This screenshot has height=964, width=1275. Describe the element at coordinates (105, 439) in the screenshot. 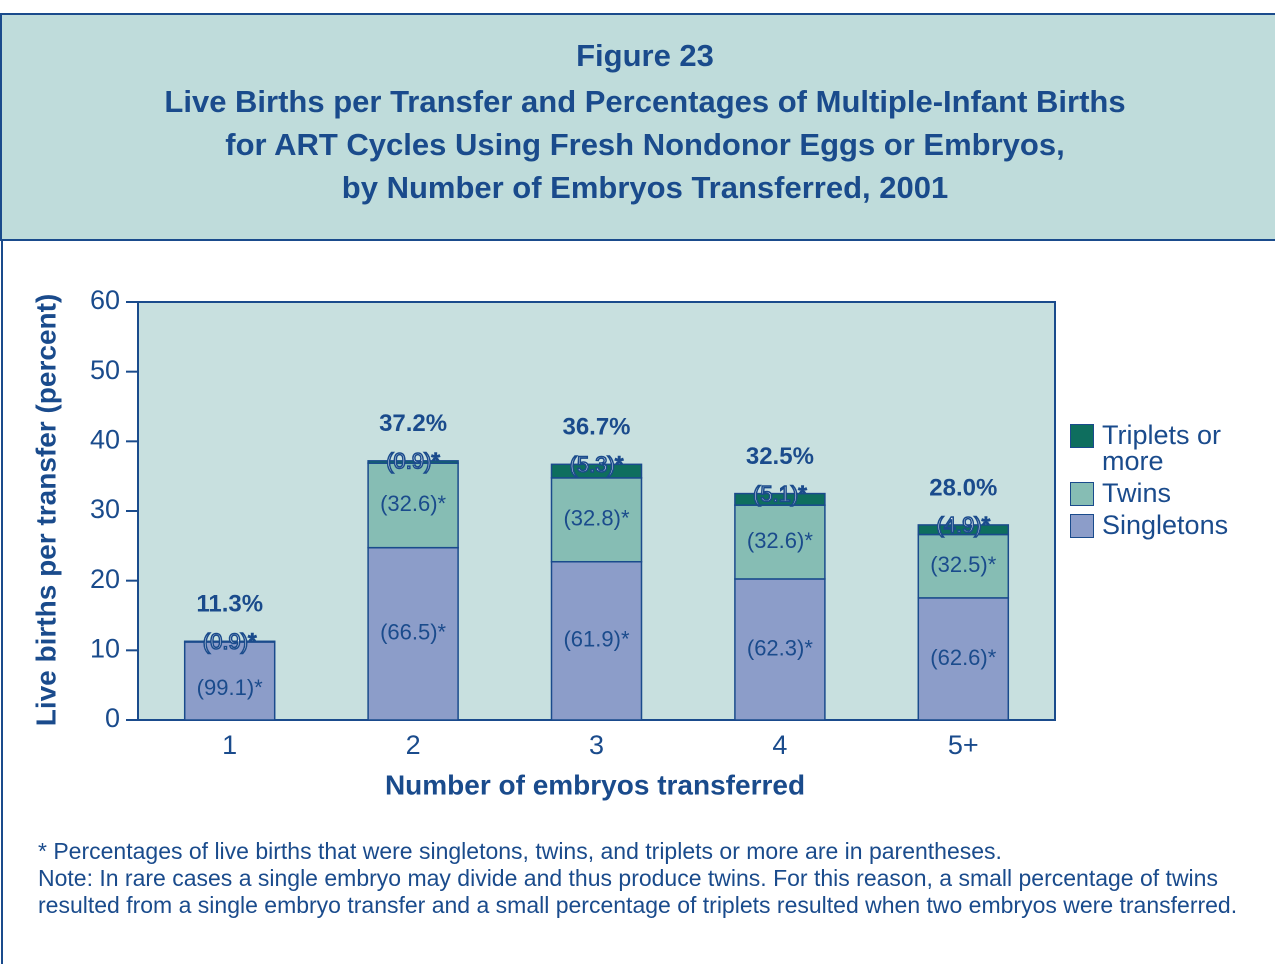

I see `y-tick-label: 40` at that location.